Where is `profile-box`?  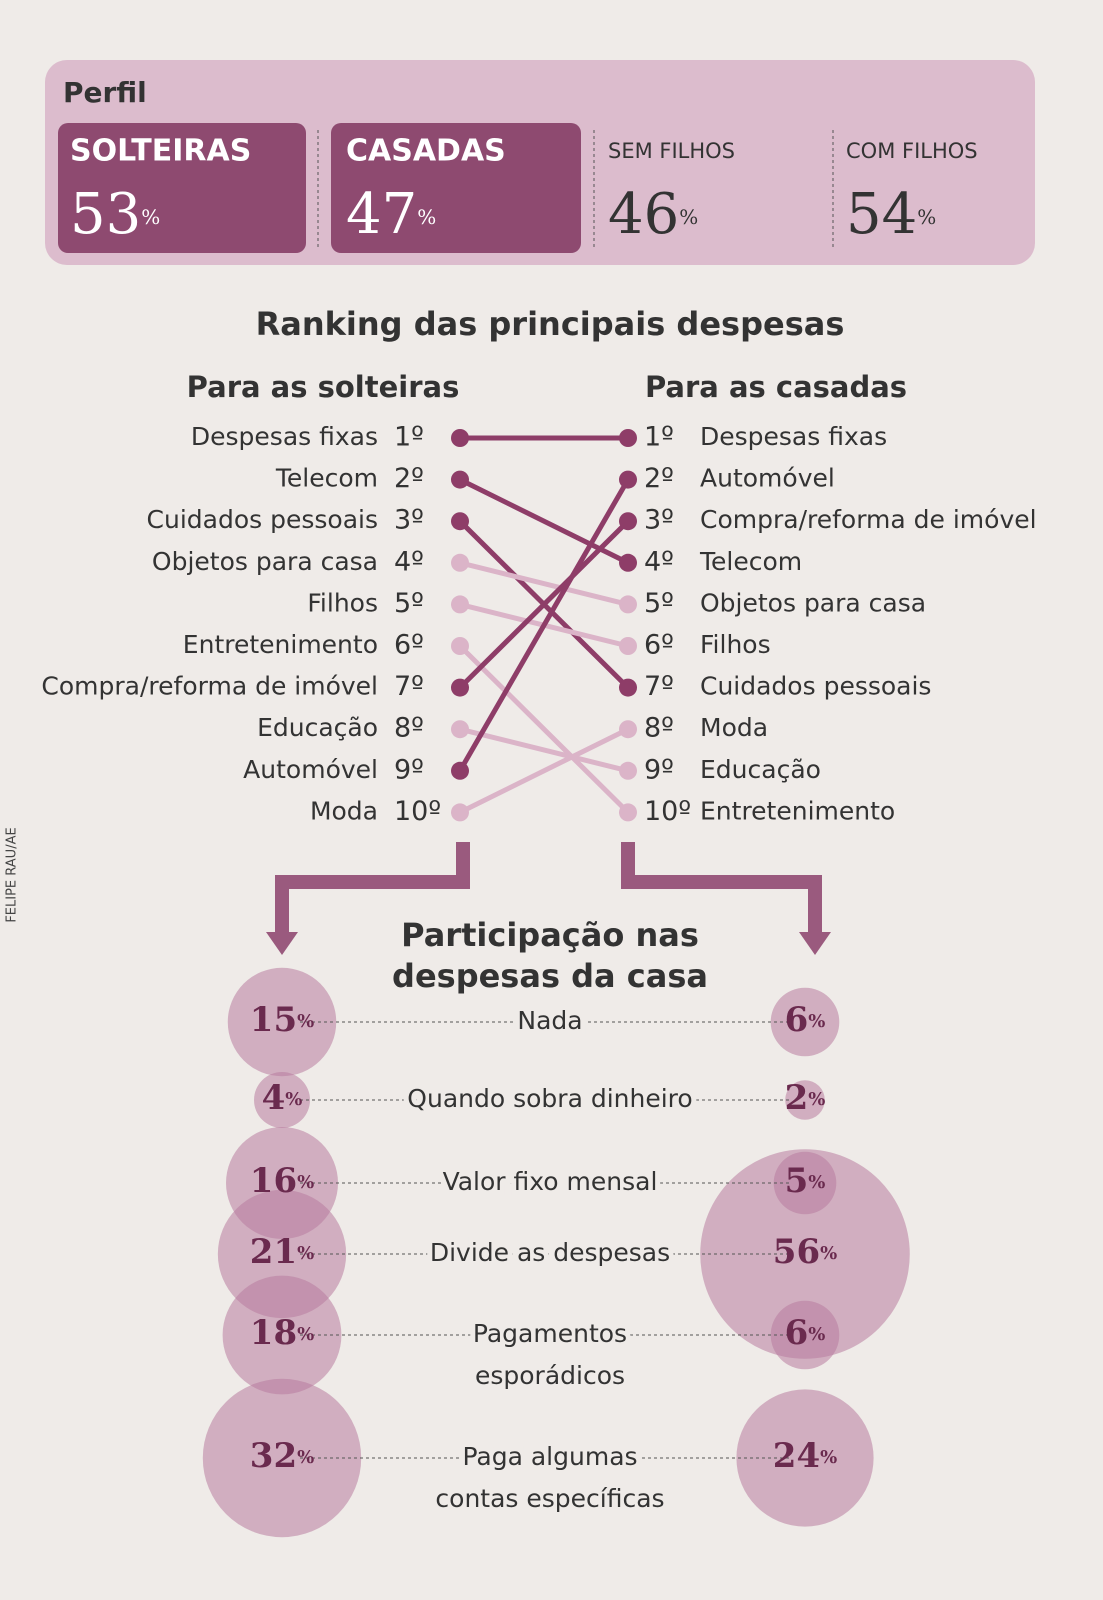 profile-box is located at coordinates (456, 188).